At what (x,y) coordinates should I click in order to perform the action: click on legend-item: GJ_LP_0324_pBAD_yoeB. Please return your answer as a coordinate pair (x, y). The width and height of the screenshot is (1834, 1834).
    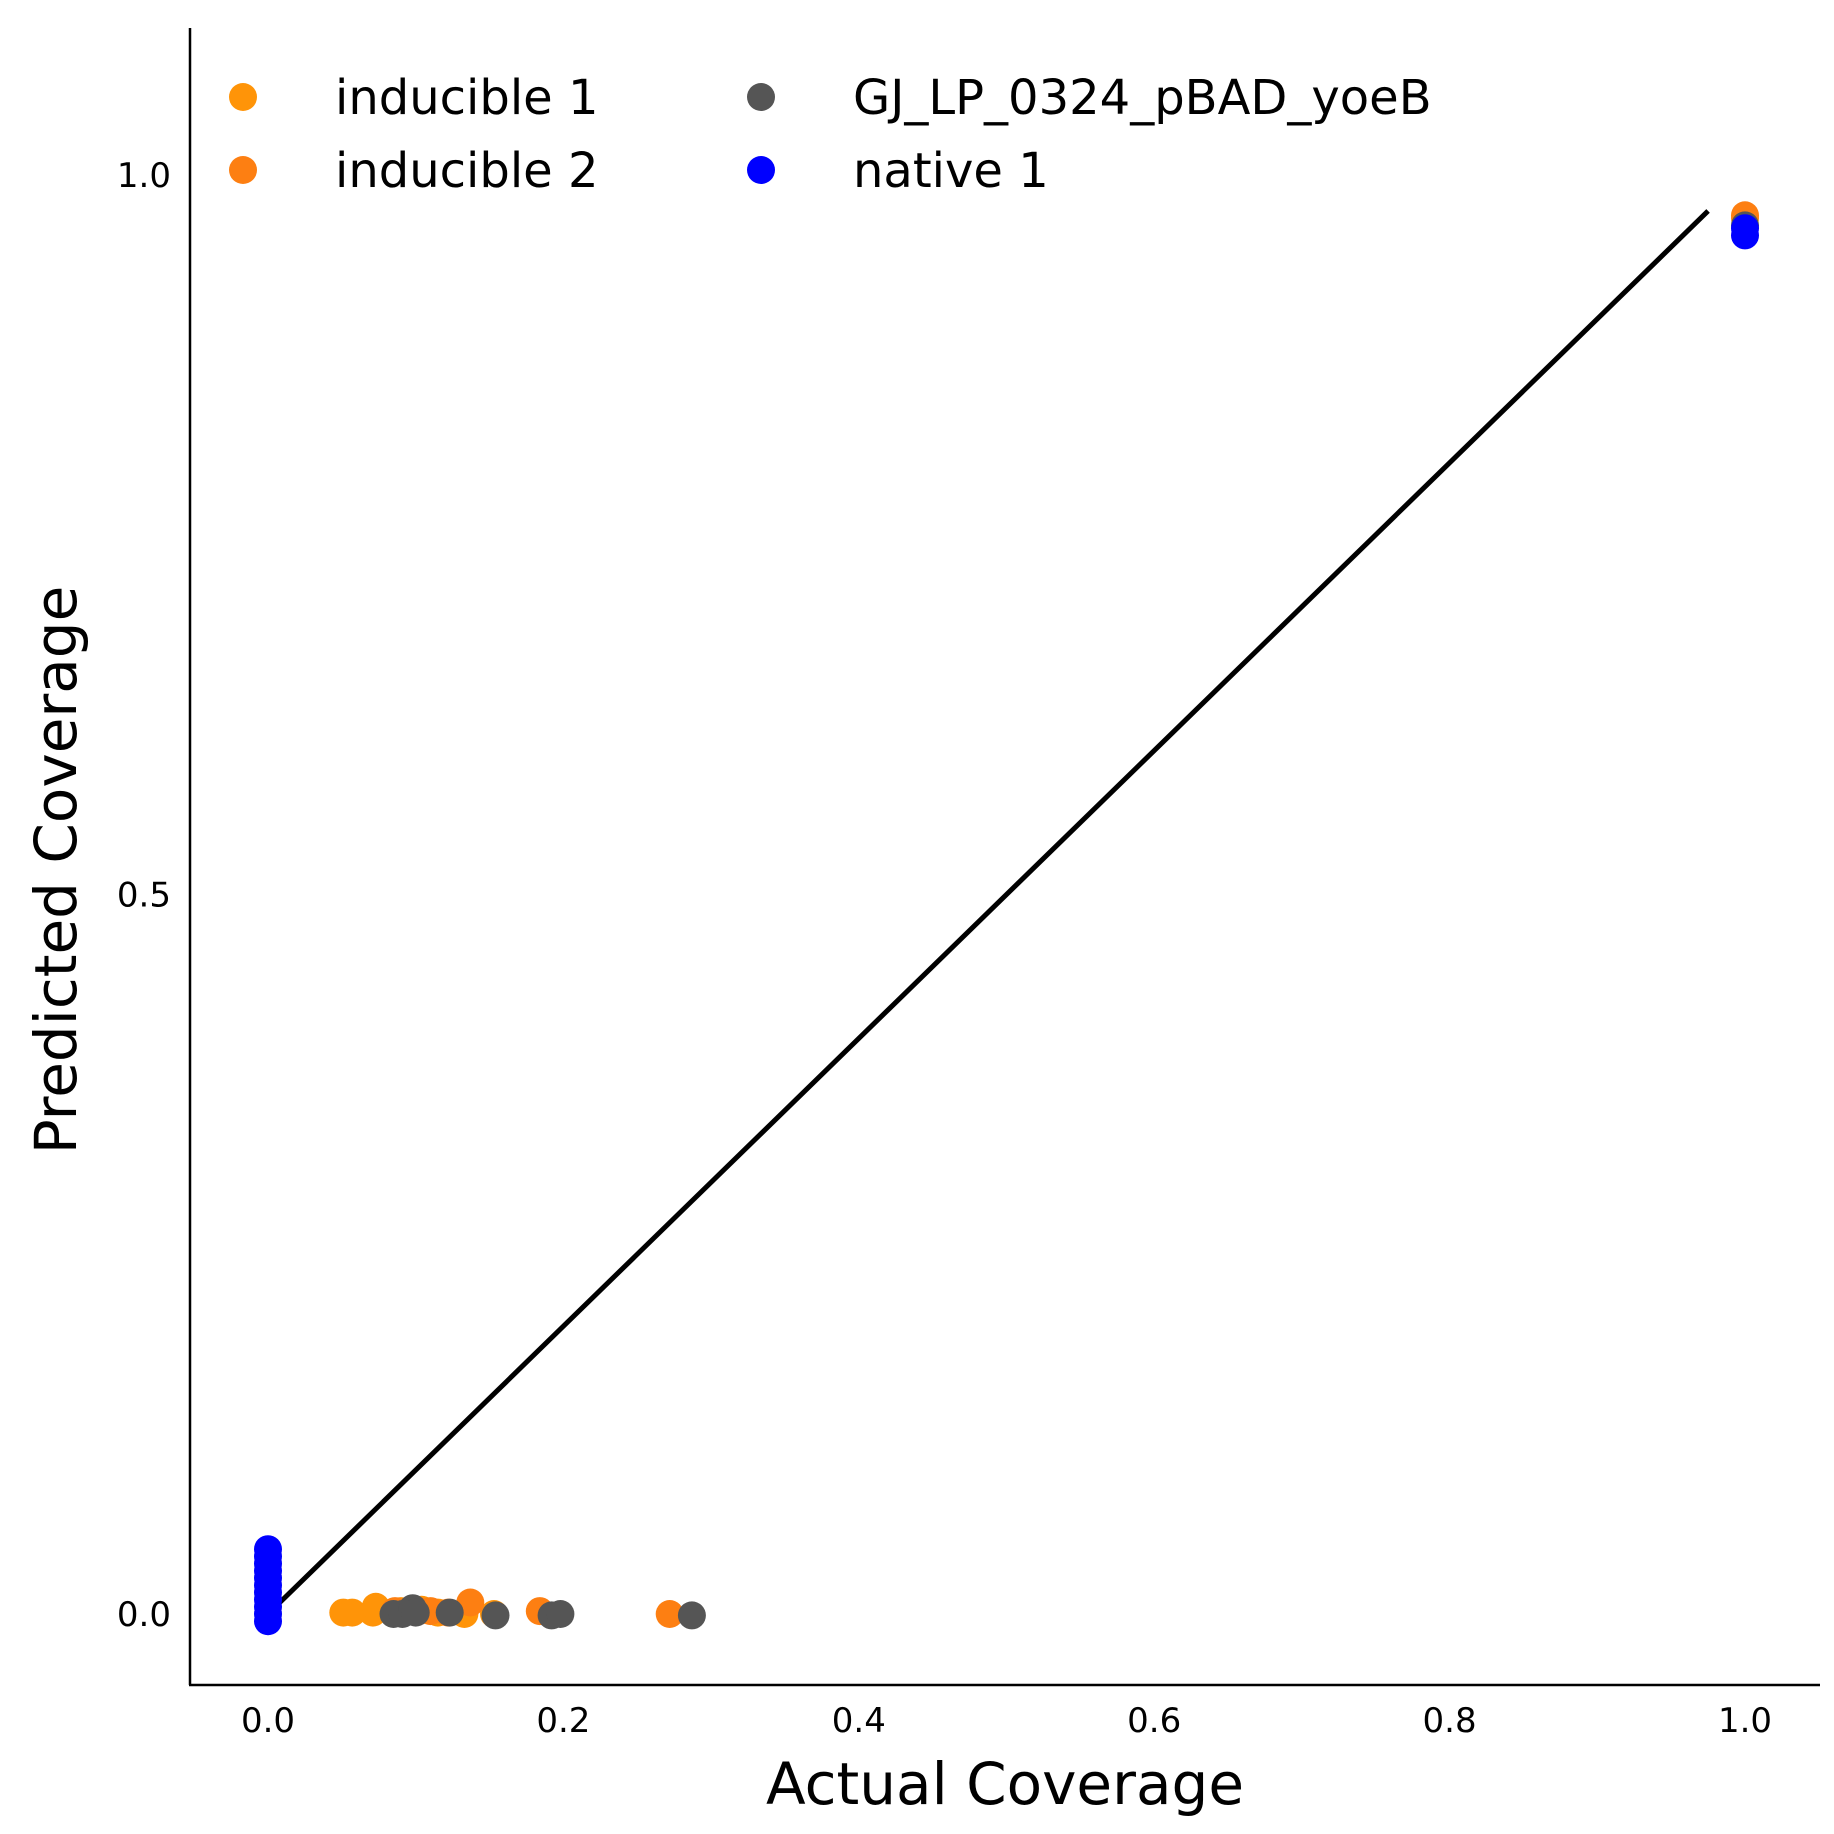
    Looking at the image, I should click on (1089, 98).